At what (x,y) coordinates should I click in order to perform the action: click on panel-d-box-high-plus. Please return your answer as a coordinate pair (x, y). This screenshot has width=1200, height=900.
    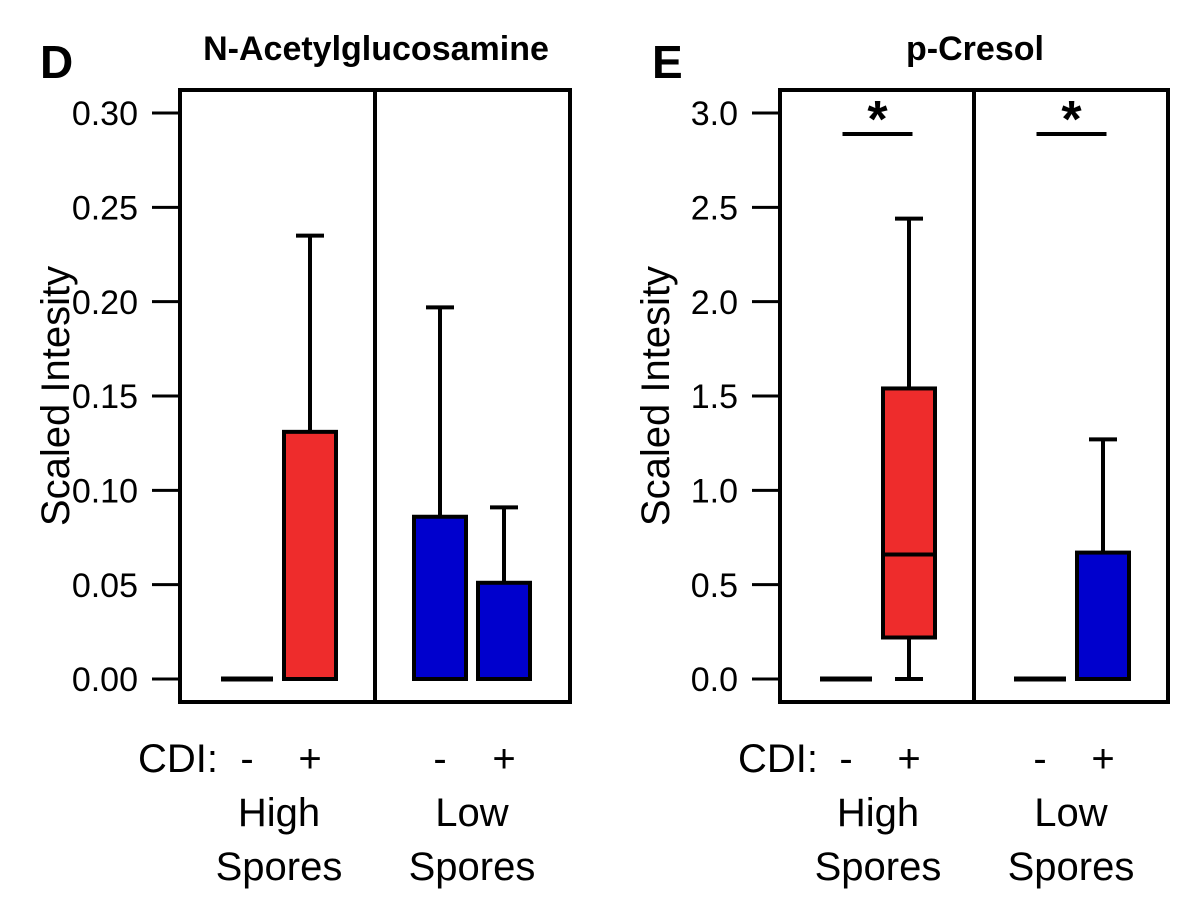
    Looking at the image, I should click on (310, 555).